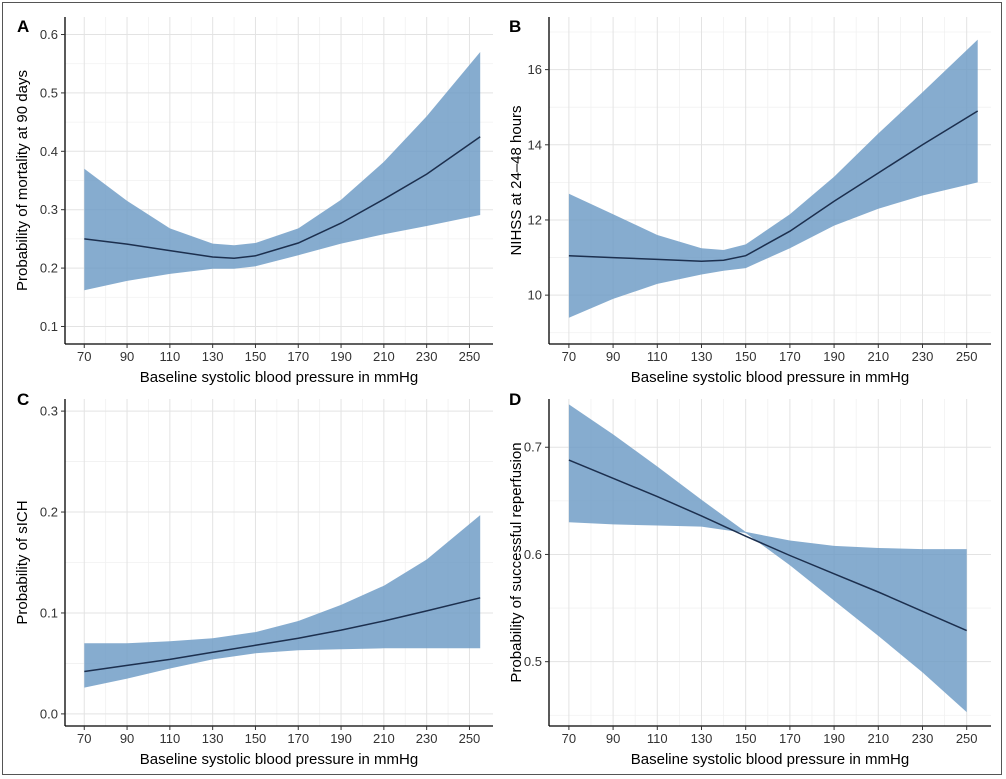 The width and height of the screenshot is (1006, 779). Describe the element at coordinates (535, 69) in the screenshot. I see `y-tick-label: 16` at that location.